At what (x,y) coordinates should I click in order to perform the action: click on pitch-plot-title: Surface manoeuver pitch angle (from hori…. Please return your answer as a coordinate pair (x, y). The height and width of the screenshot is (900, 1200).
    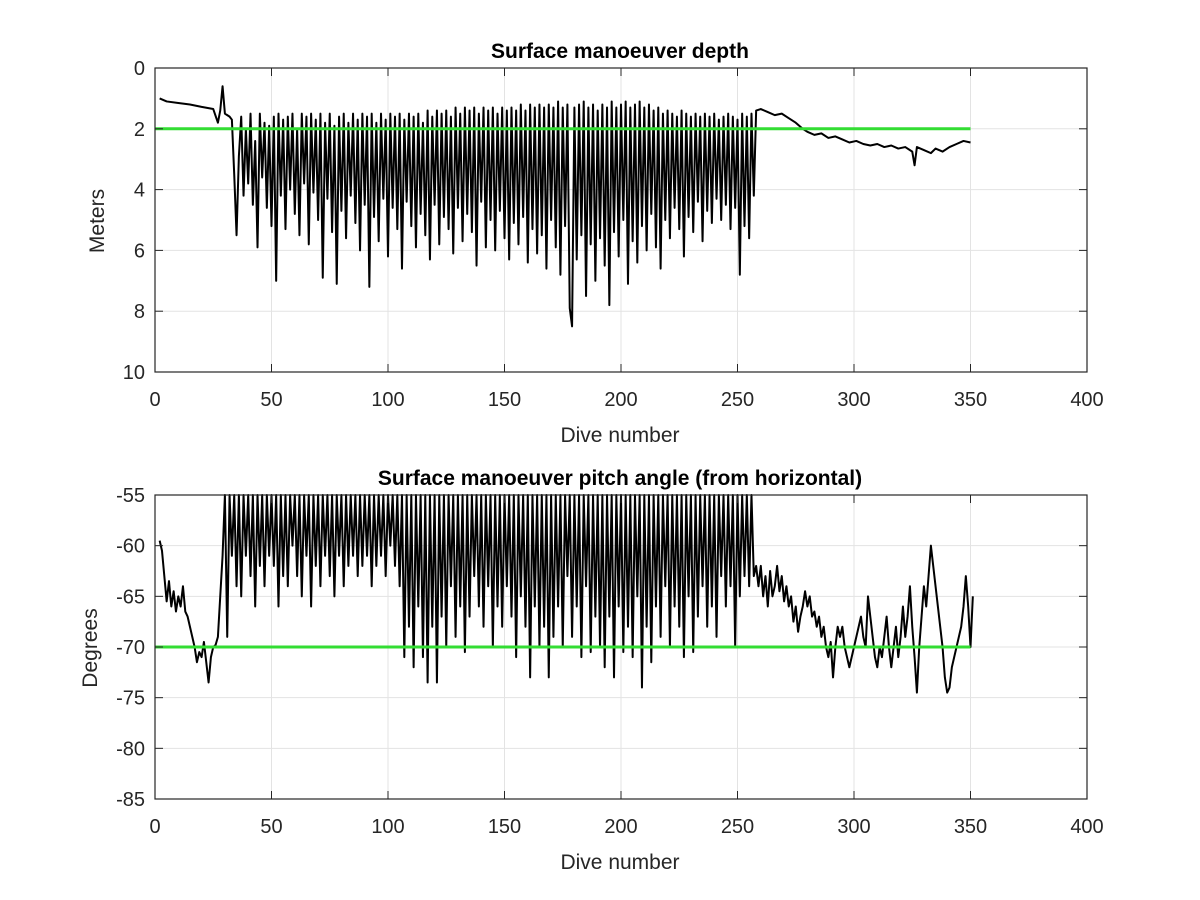
    Looking at the image, I should click on (620, 478).